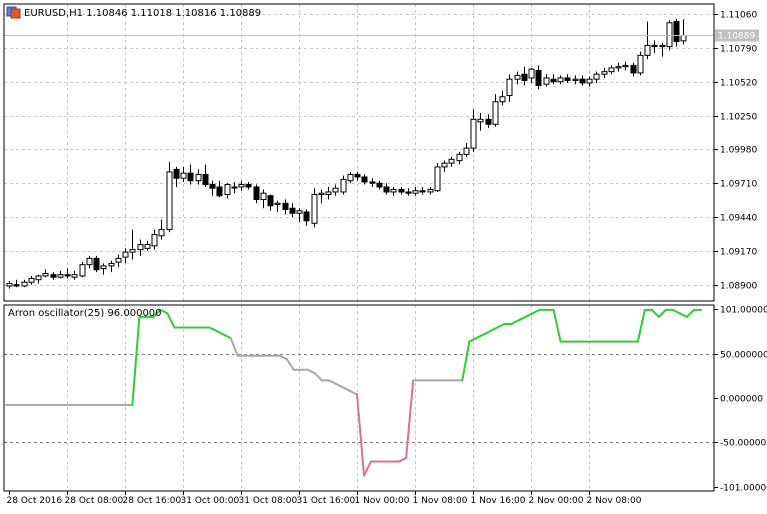  I want to click on price-label: 1.09710, so click(738, 185).